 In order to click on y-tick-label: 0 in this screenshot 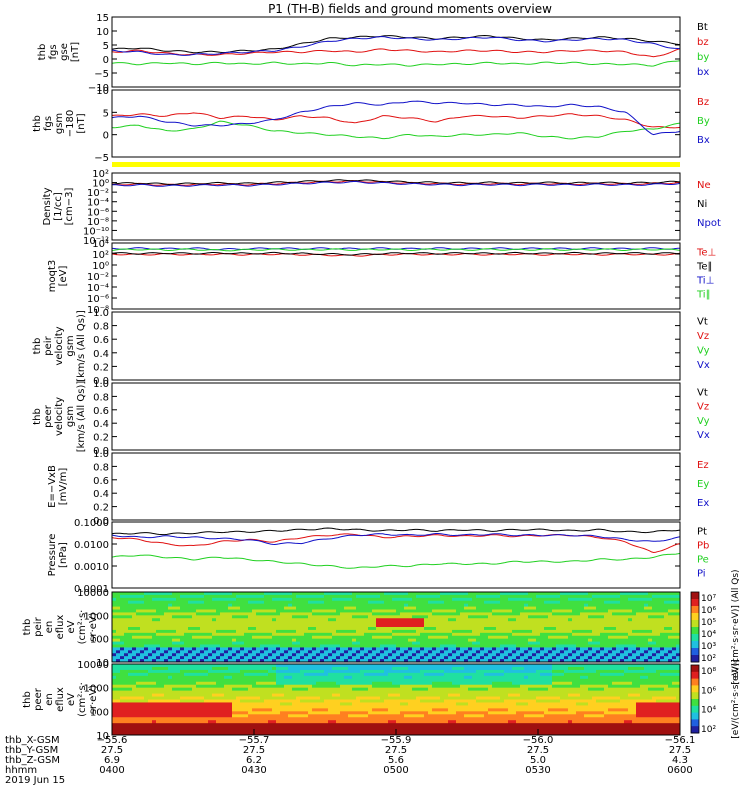, I will do `click(106, 136)`.